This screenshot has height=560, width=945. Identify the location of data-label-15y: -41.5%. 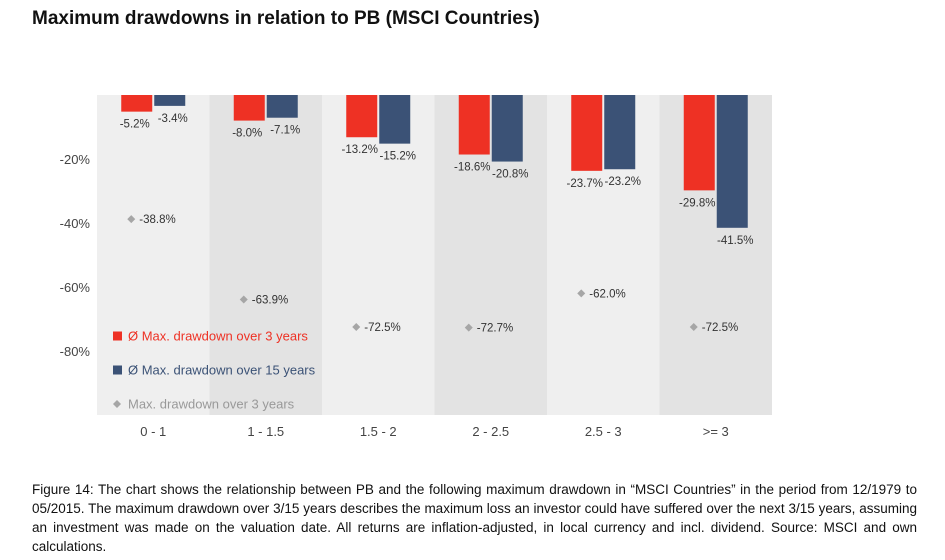
(735, 241).